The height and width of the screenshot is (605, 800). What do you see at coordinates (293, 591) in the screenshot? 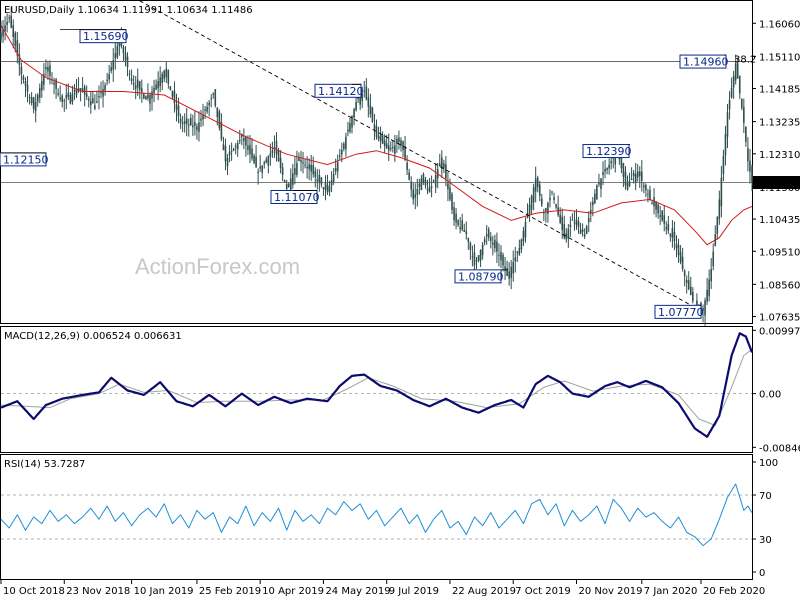
I see `date-axis-label: 10 Apr 2019` at bounding box center [293, 591].